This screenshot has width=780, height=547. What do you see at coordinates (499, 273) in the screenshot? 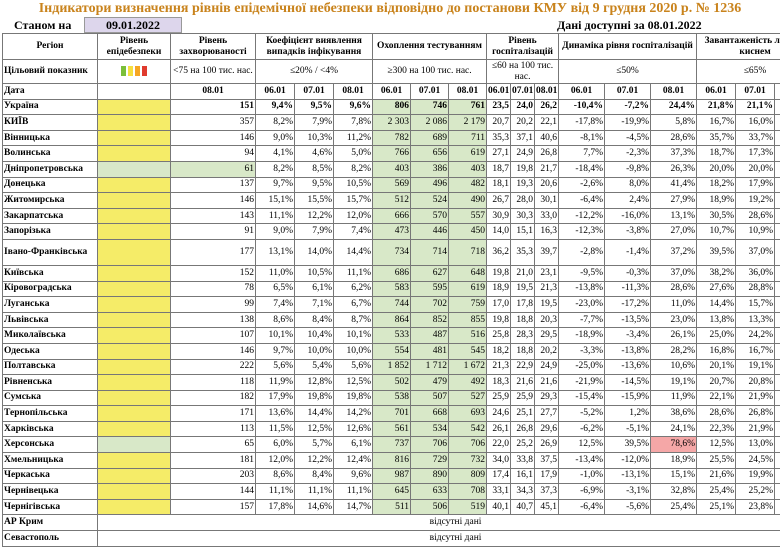
I see `hospitalization-value: 19,8` at bounding box center [499, 273].